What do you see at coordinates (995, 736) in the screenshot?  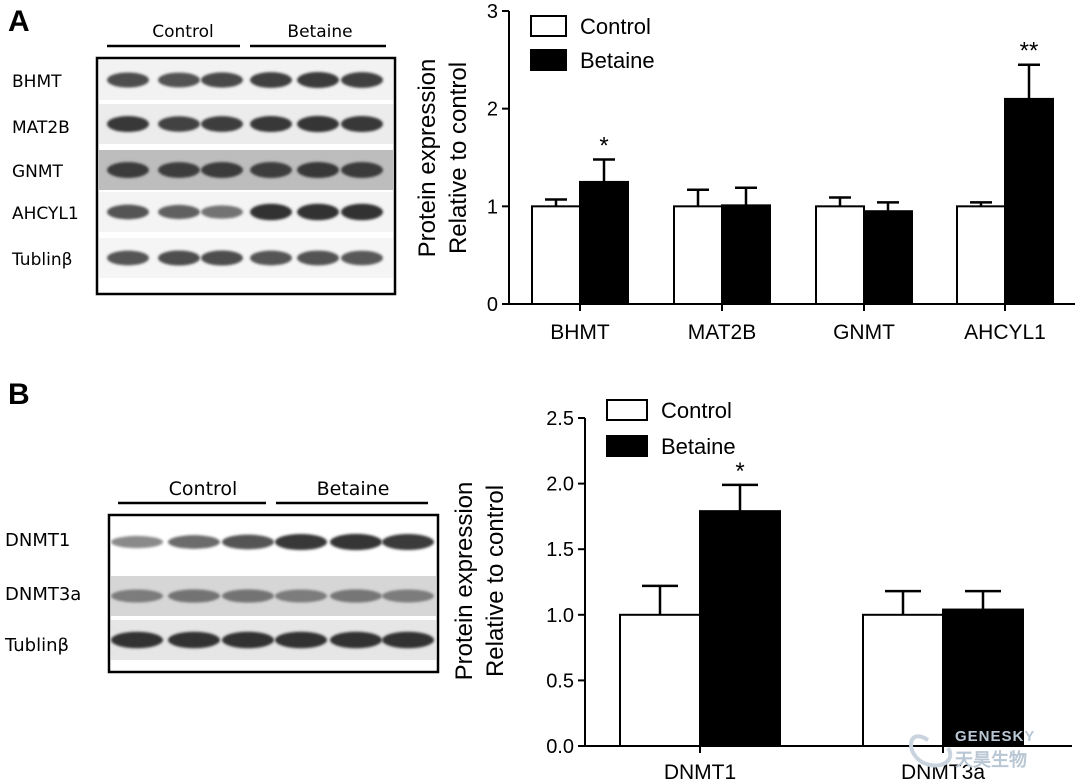 I see `watermark-line1: GENESKY` at bounding box center [995, 736].